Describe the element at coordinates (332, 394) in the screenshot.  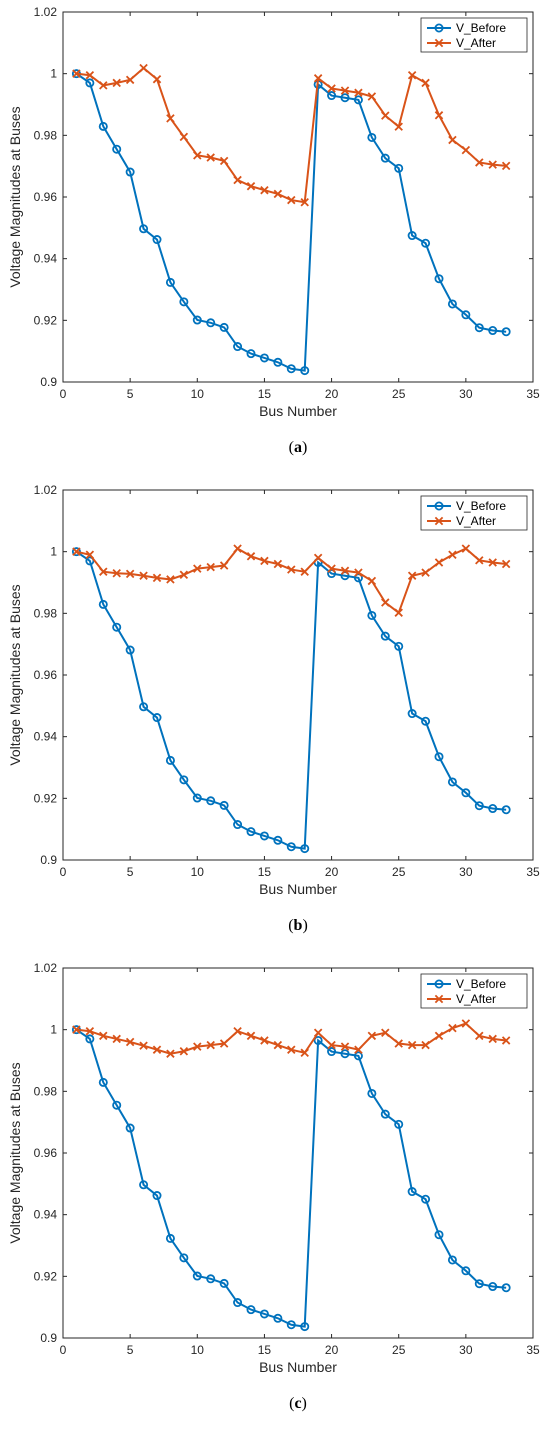
I see `x-tick-label: 20` at that location.